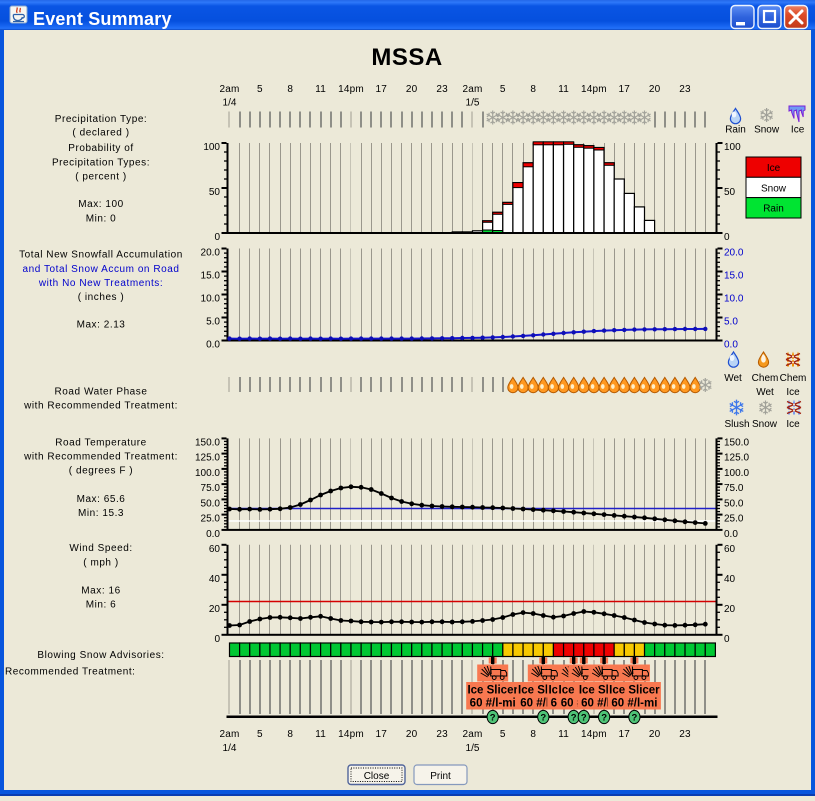 Image resolution: width=815 pixels, height=801 pixels. I want to click on svg-text: MSSA, so click(406, 57).